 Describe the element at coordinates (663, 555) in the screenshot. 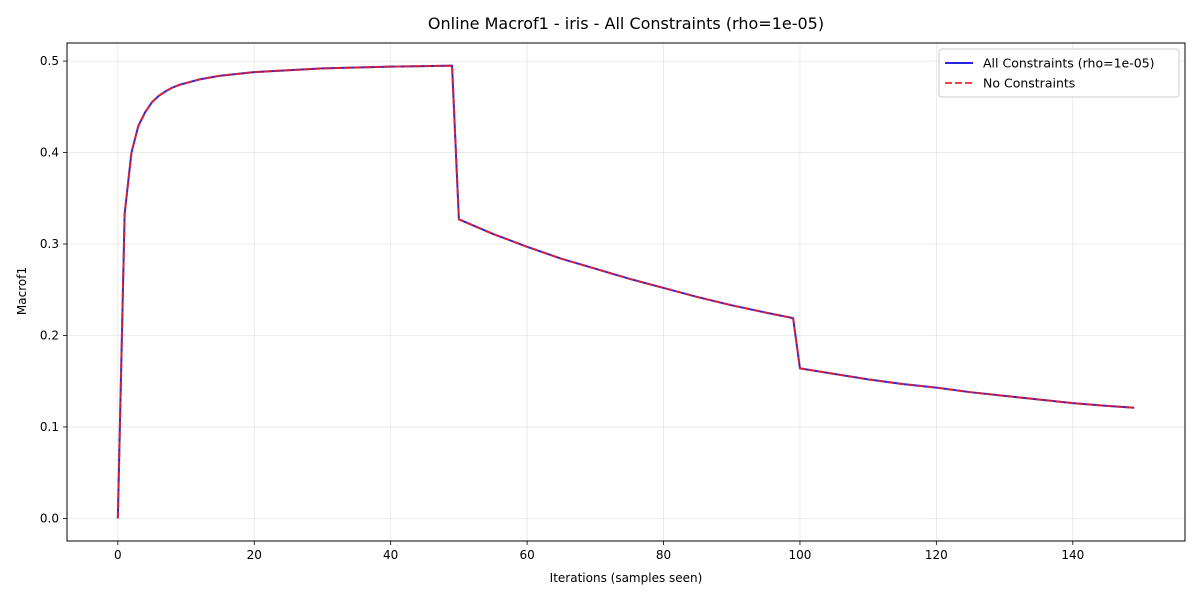

I see `x-tick-label: 80` at that location.